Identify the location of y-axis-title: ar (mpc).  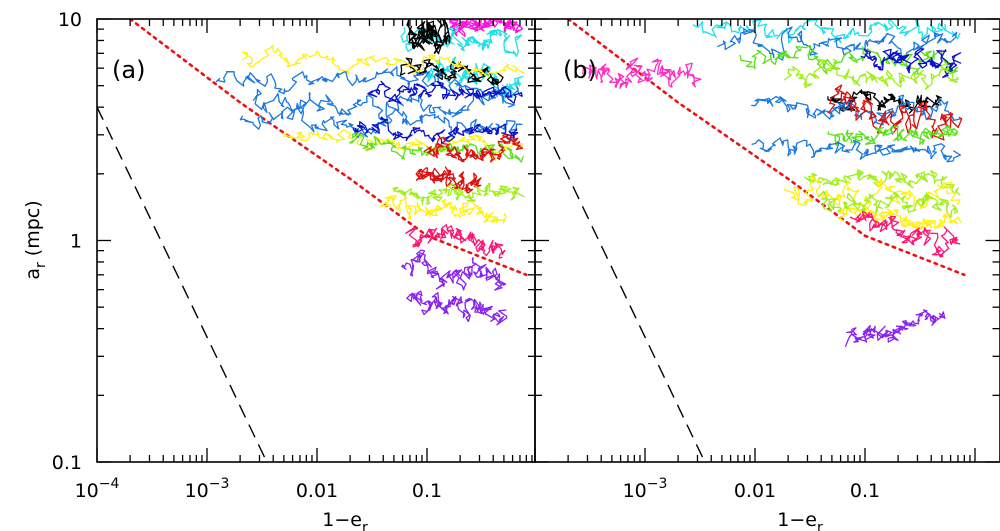
(35, 239).